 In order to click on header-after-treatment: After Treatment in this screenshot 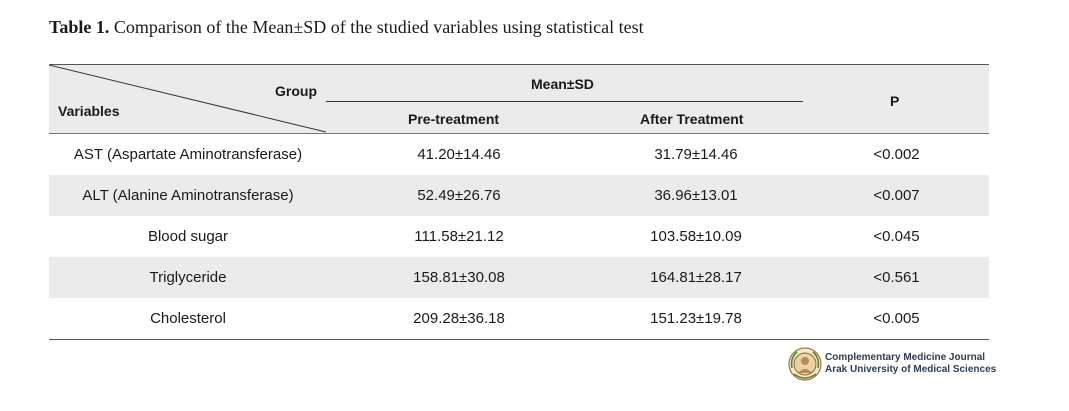, I will do `click(692, 119)`.